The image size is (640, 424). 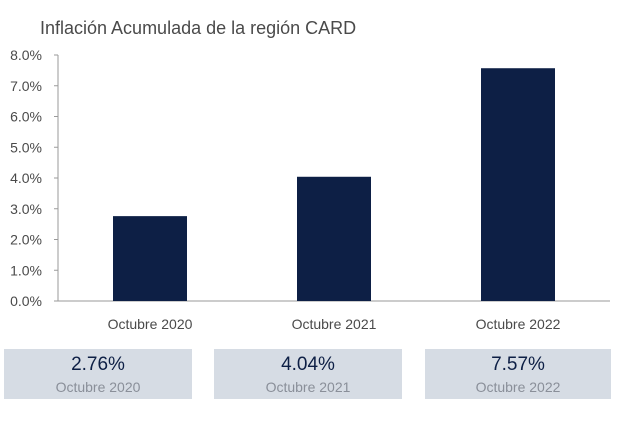 What do you see at coordinates (26, 270) in the screenshot?
I see `y-tick-label: 1.0%` at bounding box center [26, 270].